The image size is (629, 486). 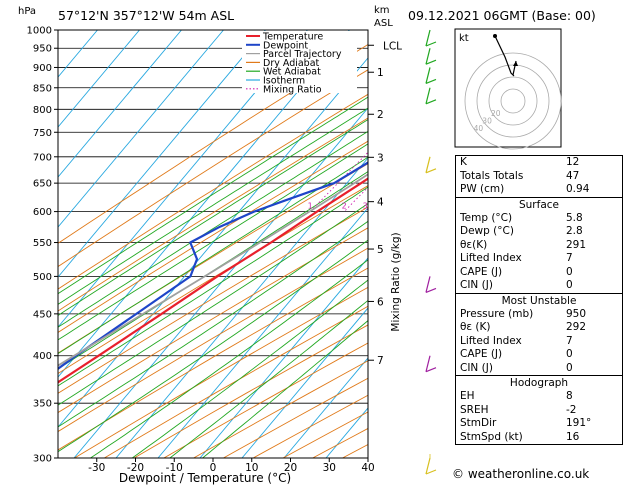 What do you see at coordinates (42, 277) in the screenshot?
I see `pressure-tick-label: 500` at bounding box center [42, 277].